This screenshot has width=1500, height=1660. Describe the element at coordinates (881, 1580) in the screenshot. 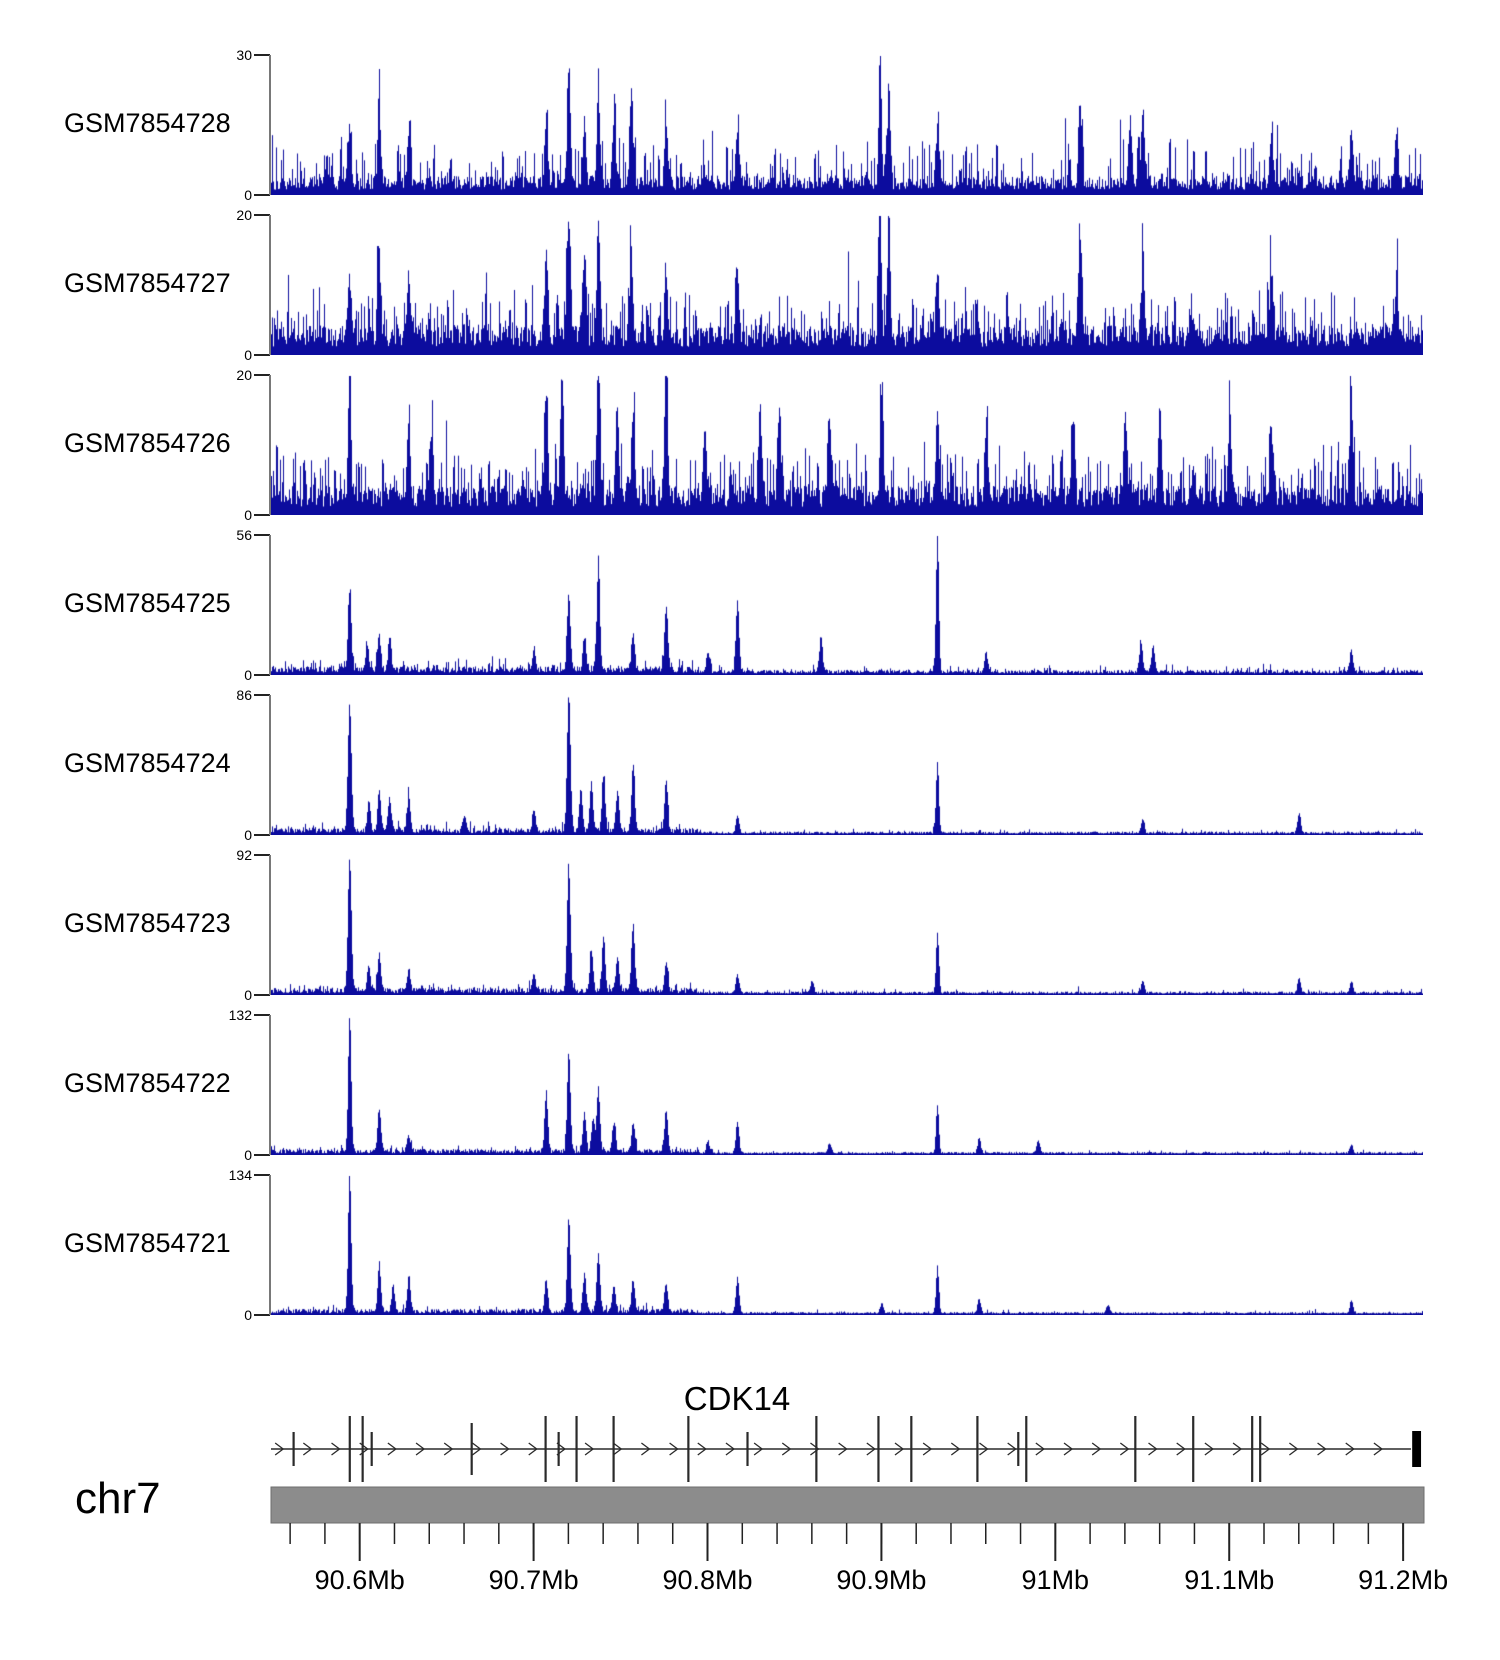

I see `ruler-tick-label: 90.9Mb` at that location.